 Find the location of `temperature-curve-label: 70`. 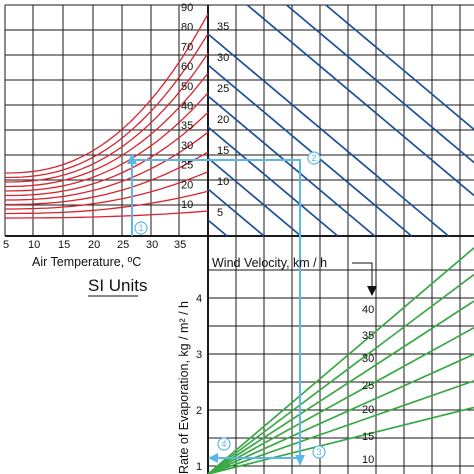

temperature-curve-label: 70 is located at coordinates (187, 47).